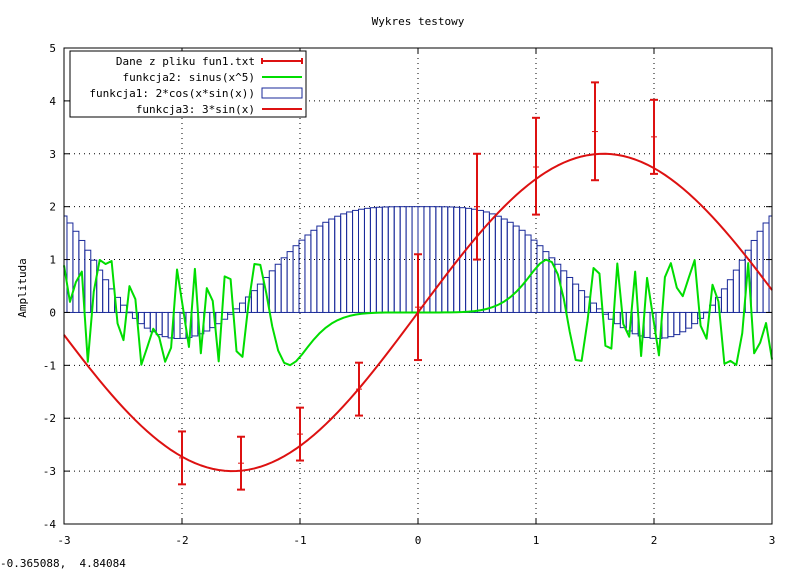  Describe the element at coordinates (282, 93) in the screenshot. I see `legend-swatch-box` at that location.